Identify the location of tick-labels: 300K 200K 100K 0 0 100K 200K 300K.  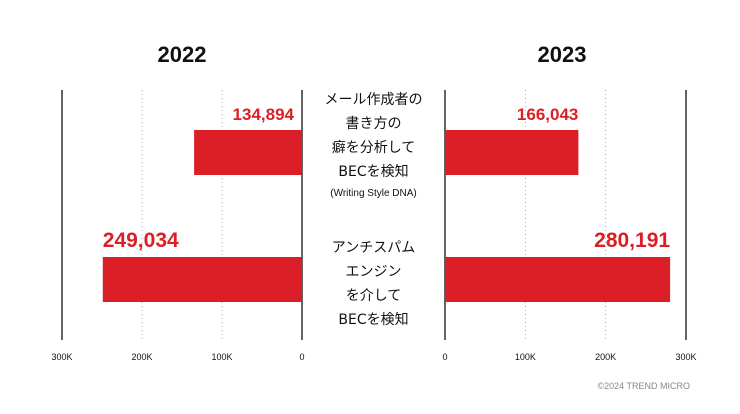
(373, 357).